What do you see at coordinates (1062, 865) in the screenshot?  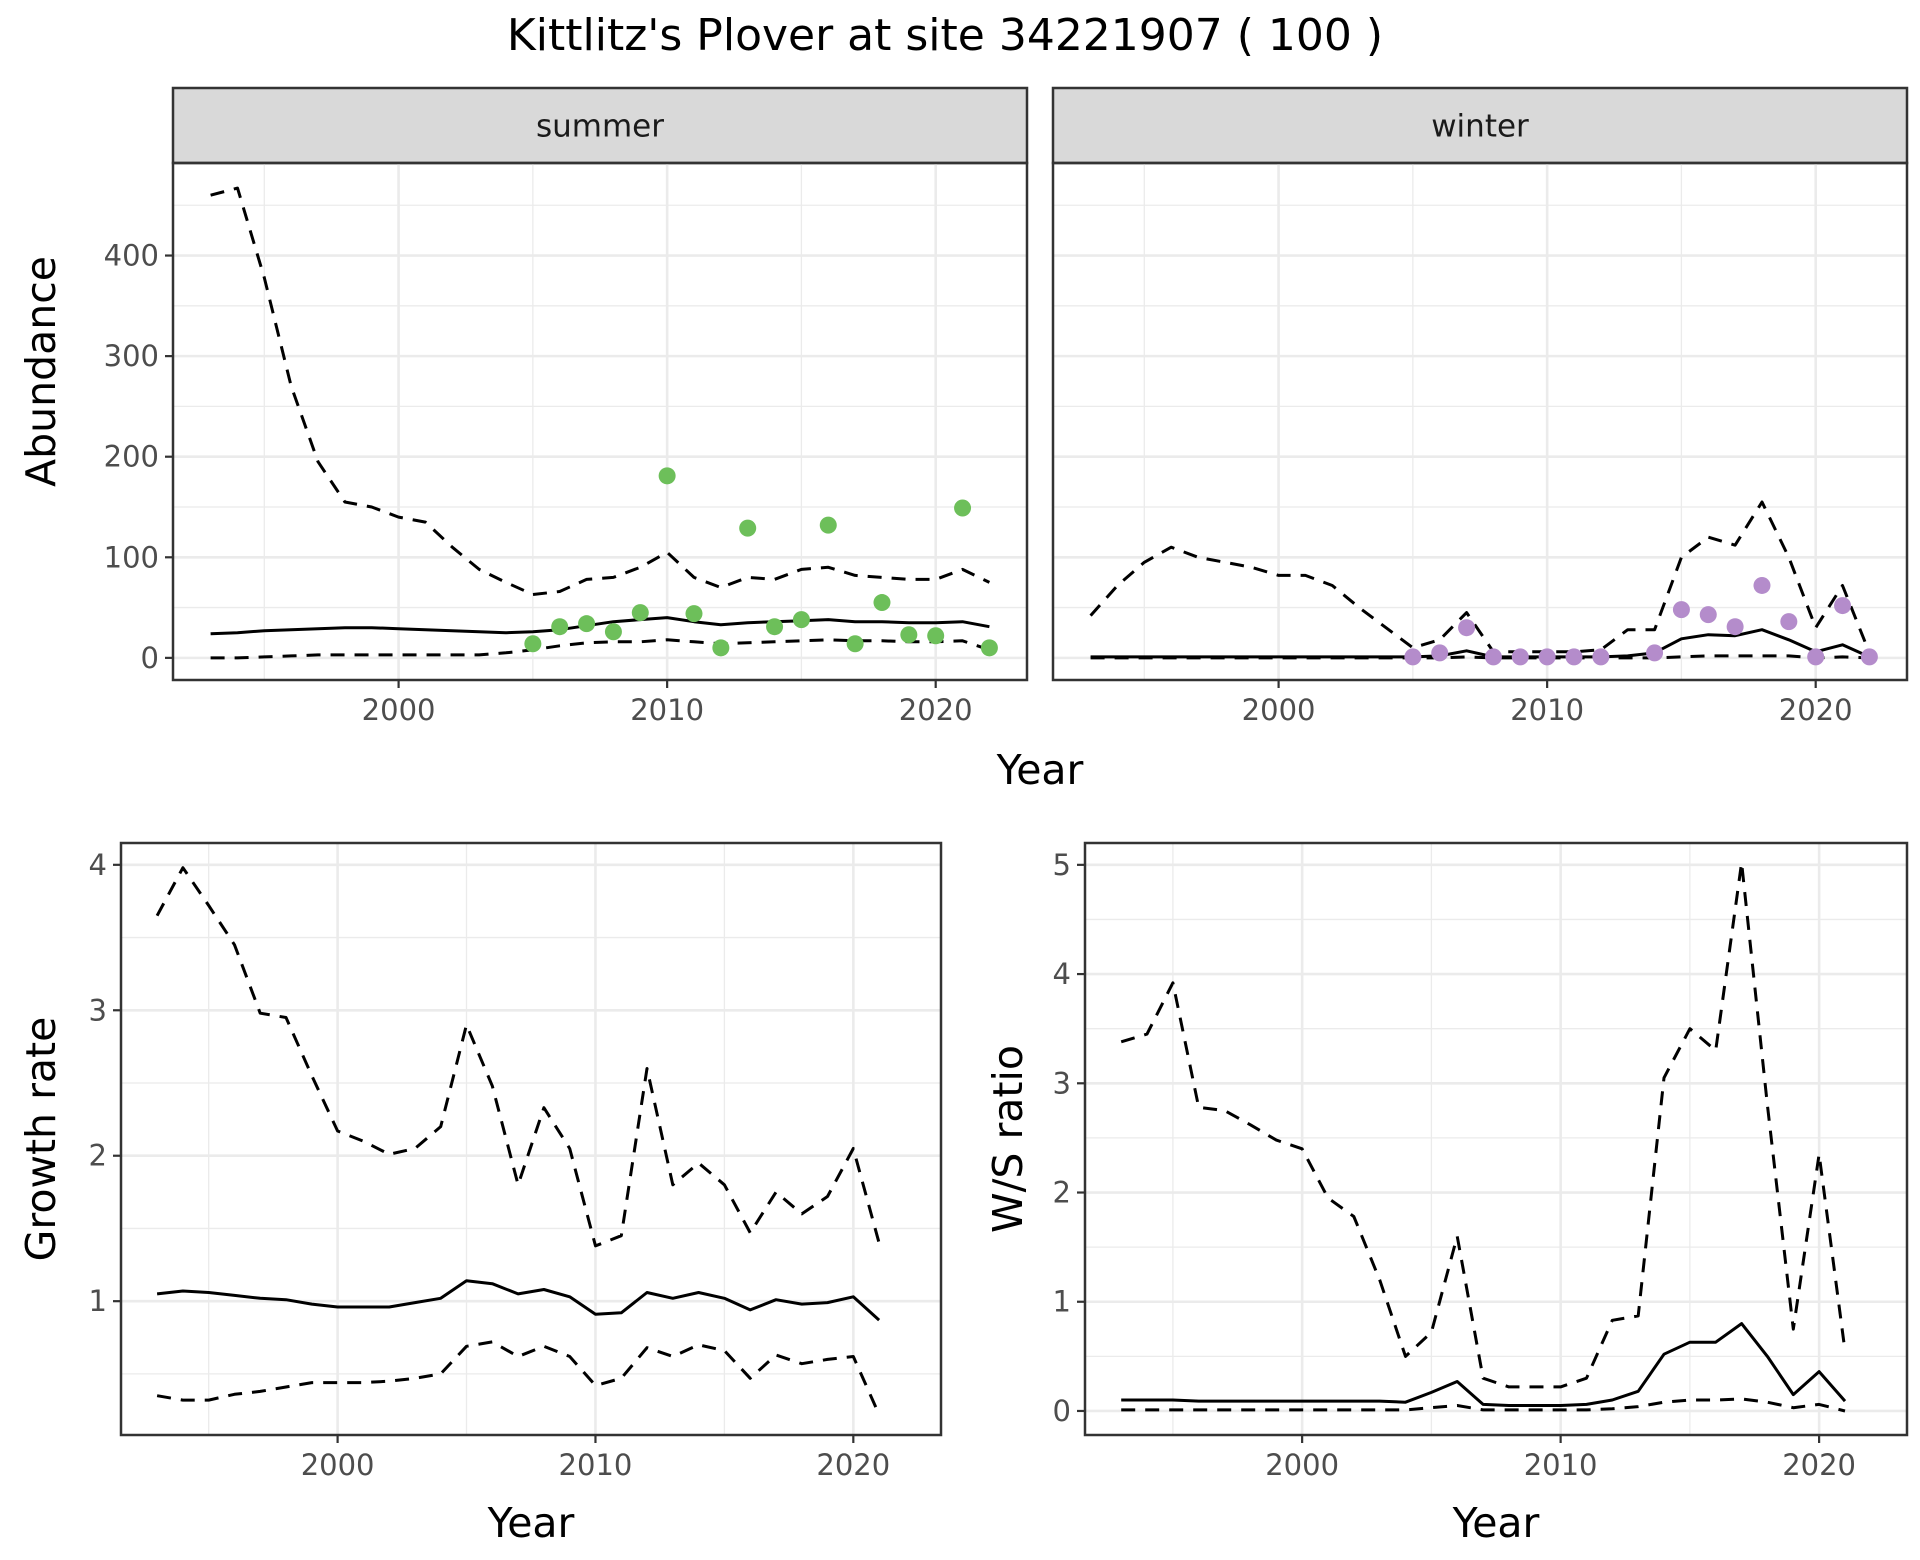 I see `y-tick-label: 5` at bounding box center [1062, 865].